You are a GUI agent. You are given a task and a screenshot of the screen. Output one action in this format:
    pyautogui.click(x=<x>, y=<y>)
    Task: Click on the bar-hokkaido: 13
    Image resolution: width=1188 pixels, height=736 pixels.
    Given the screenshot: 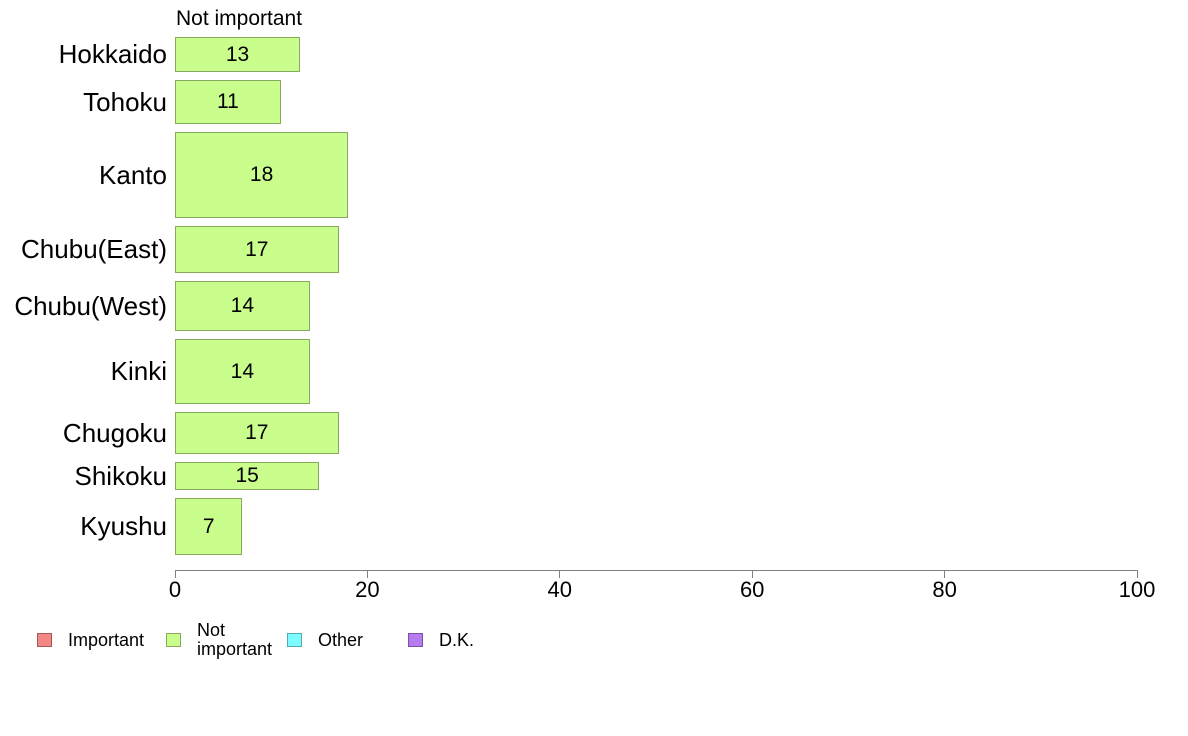 What is the action you would take?
    pyautogui.click(x=238, y=54)
    